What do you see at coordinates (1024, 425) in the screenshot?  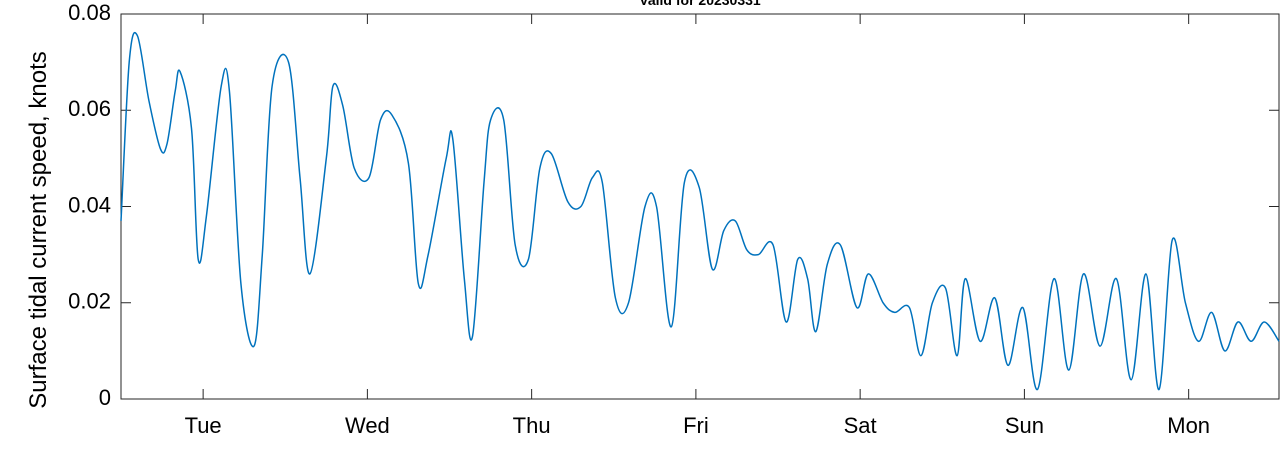 I see `x-tick-label: Sun` at bounding box center [1024, 425].